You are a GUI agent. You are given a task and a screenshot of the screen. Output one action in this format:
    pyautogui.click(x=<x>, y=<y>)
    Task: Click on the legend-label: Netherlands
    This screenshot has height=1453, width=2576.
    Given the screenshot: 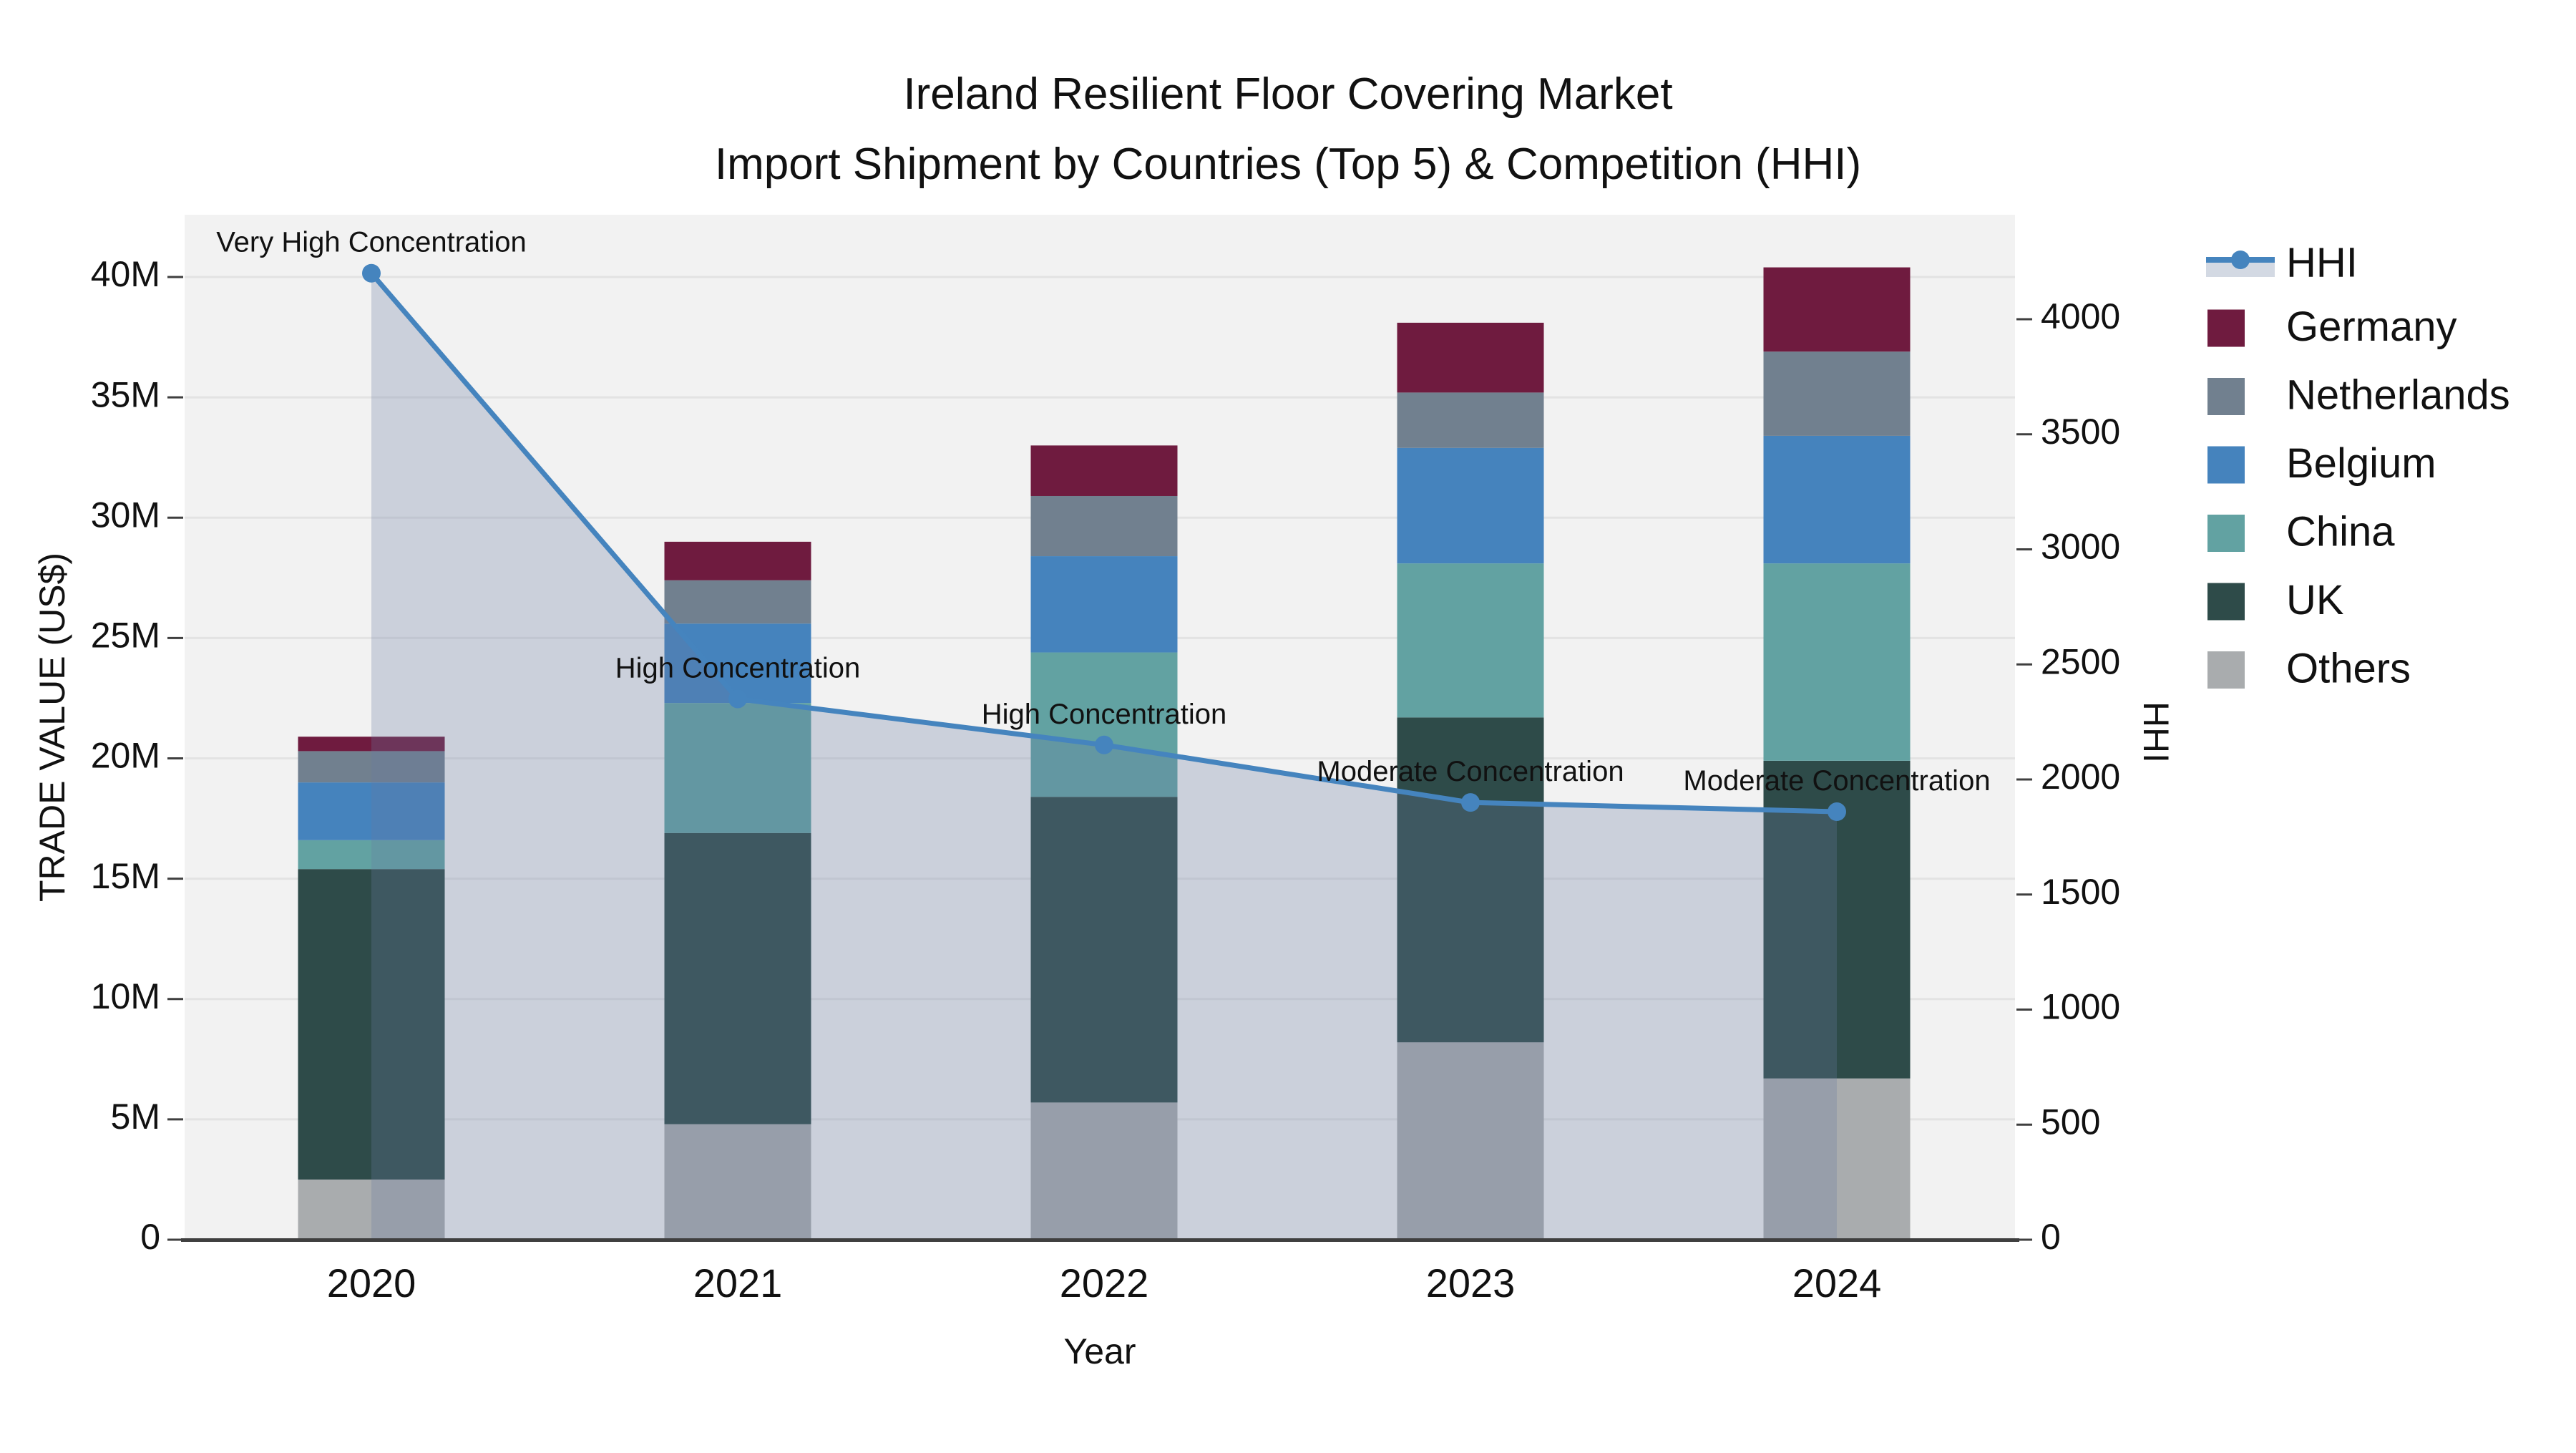 What is the action you would take?
    pyautogui.click(x=2398, y=395)
    